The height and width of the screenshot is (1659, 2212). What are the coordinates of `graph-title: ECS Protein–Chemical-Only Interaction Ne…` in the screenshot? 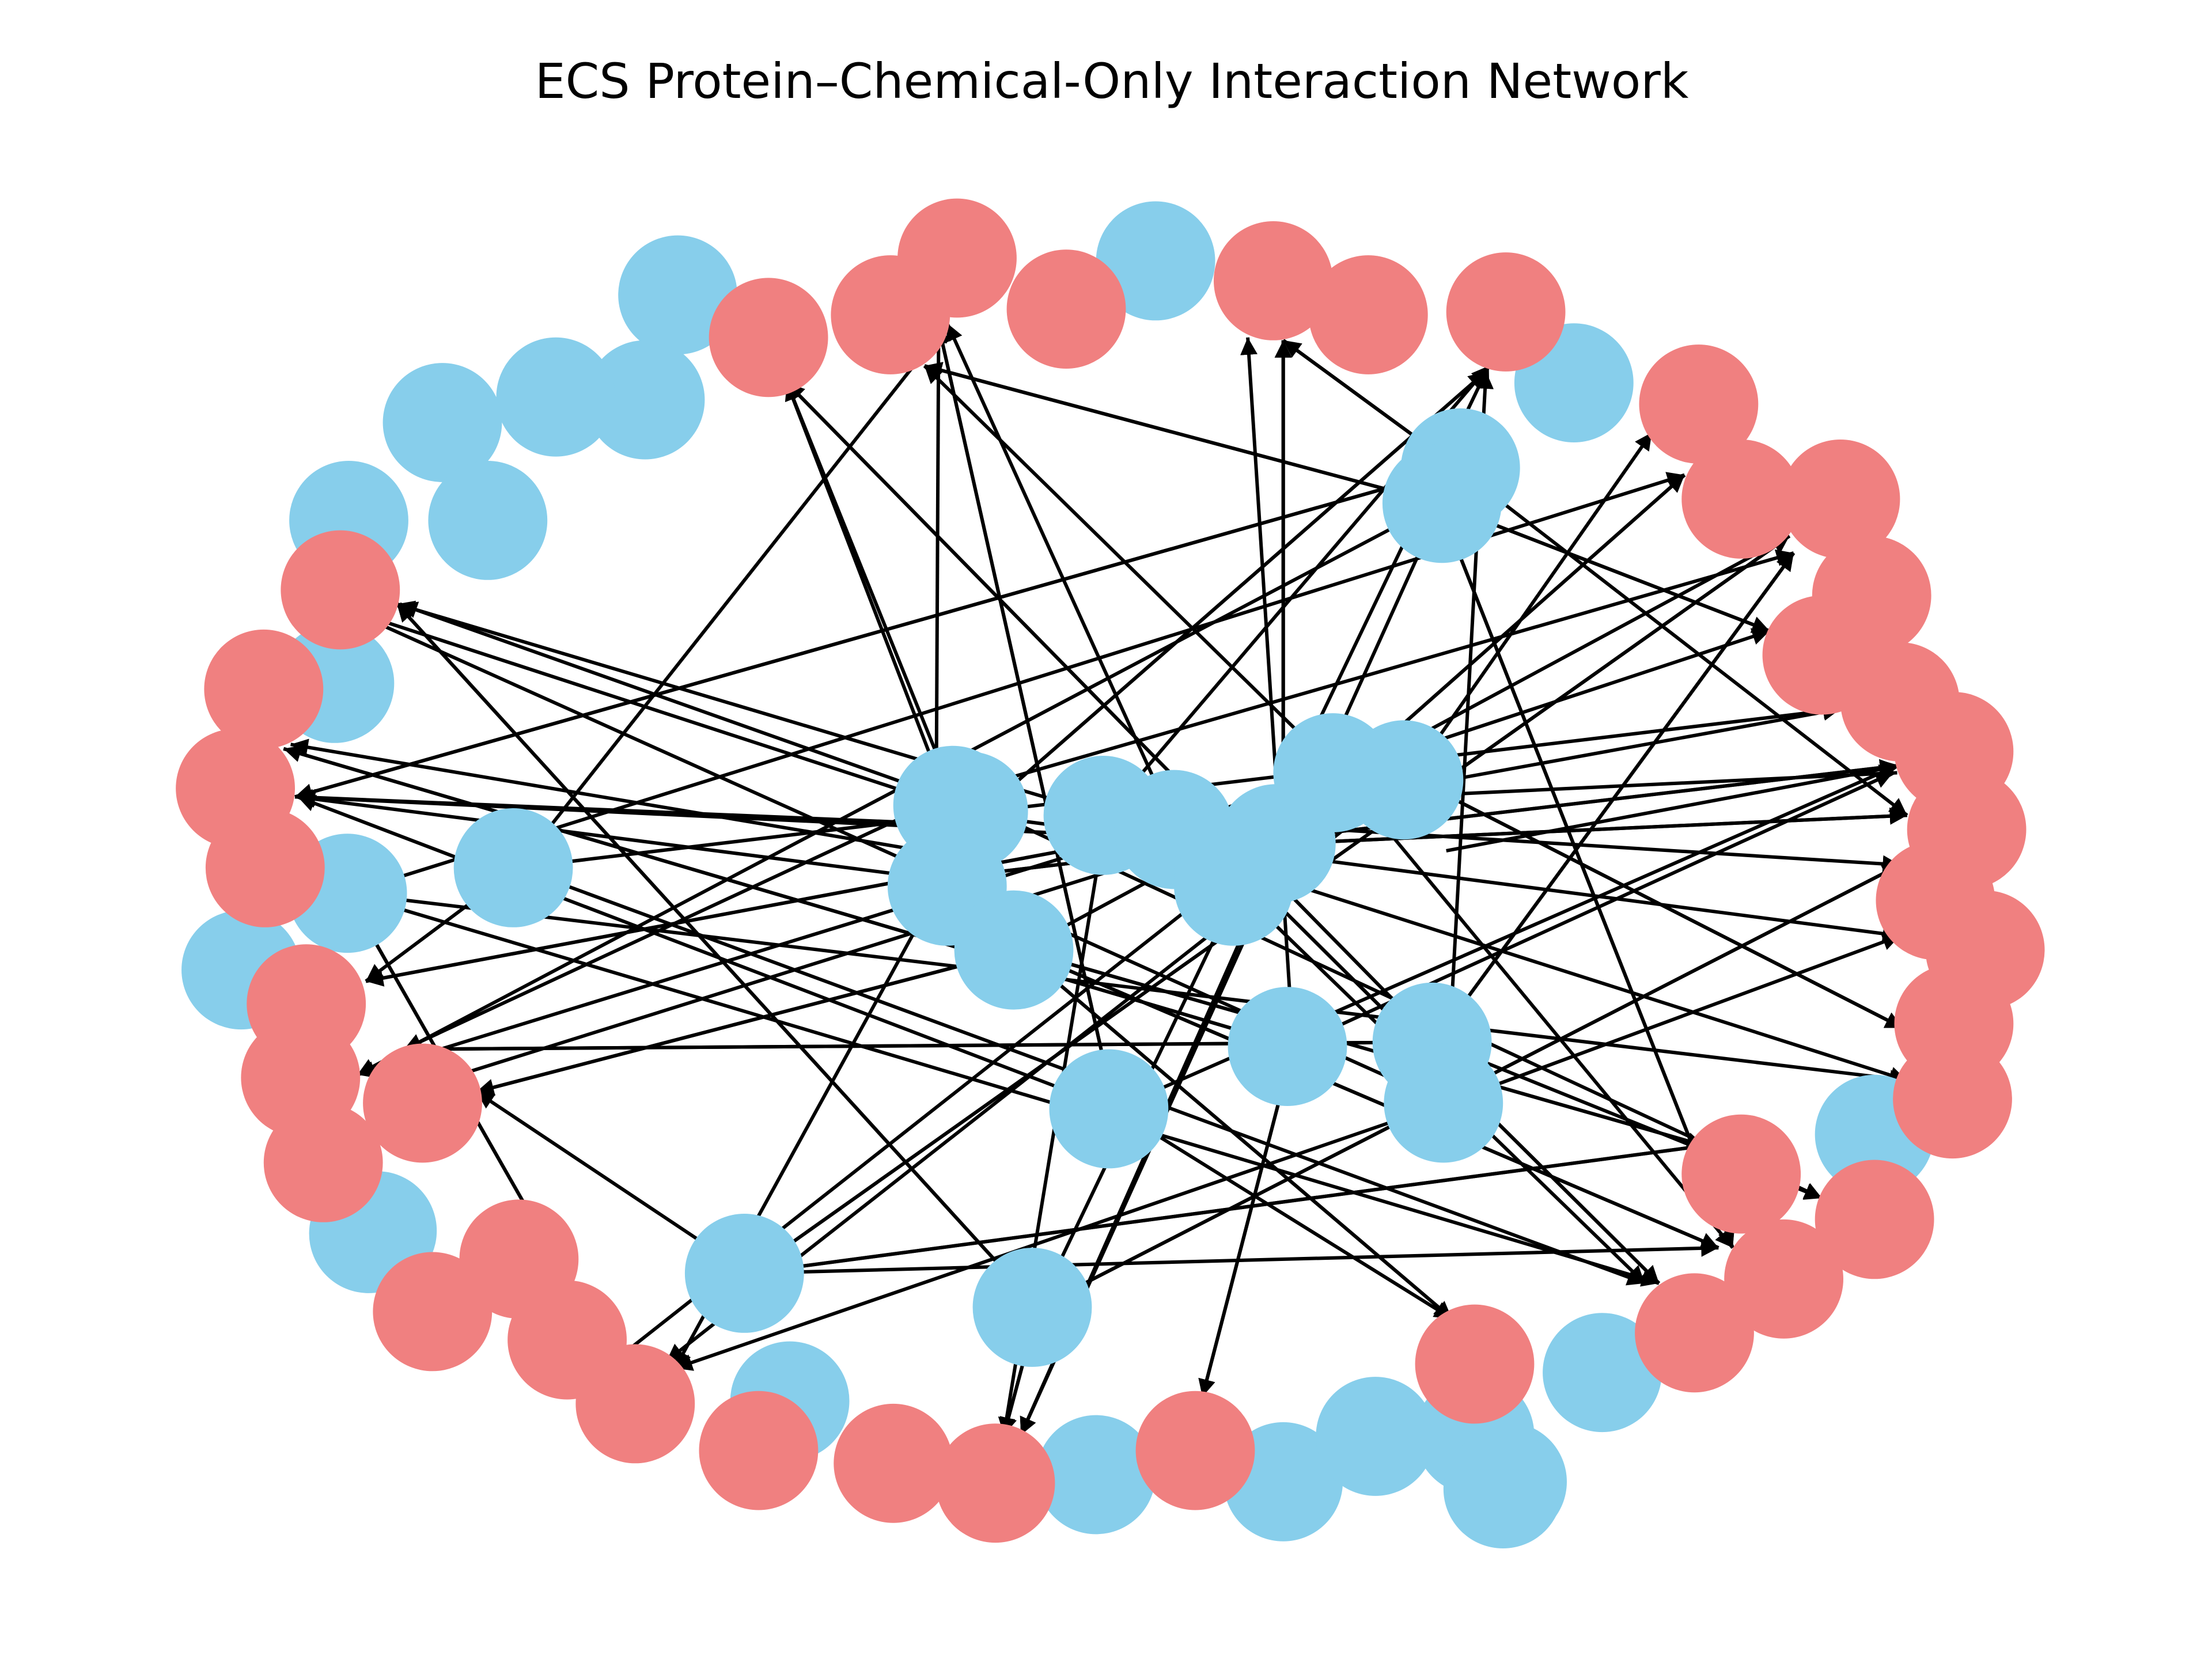 It's located at (1112, 81).